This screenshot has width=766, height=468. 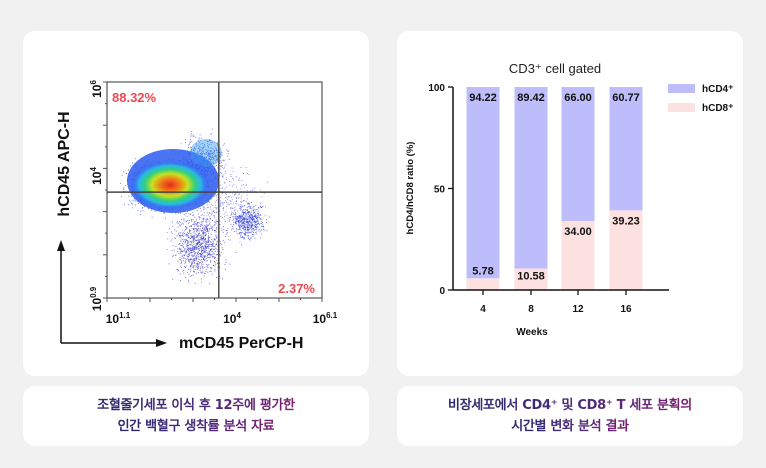 What do you see at coordinates (134, 97) in the screenshot?
I see `quadrant-upper-left-label: 88.32%` at bounding box center [134, 97].